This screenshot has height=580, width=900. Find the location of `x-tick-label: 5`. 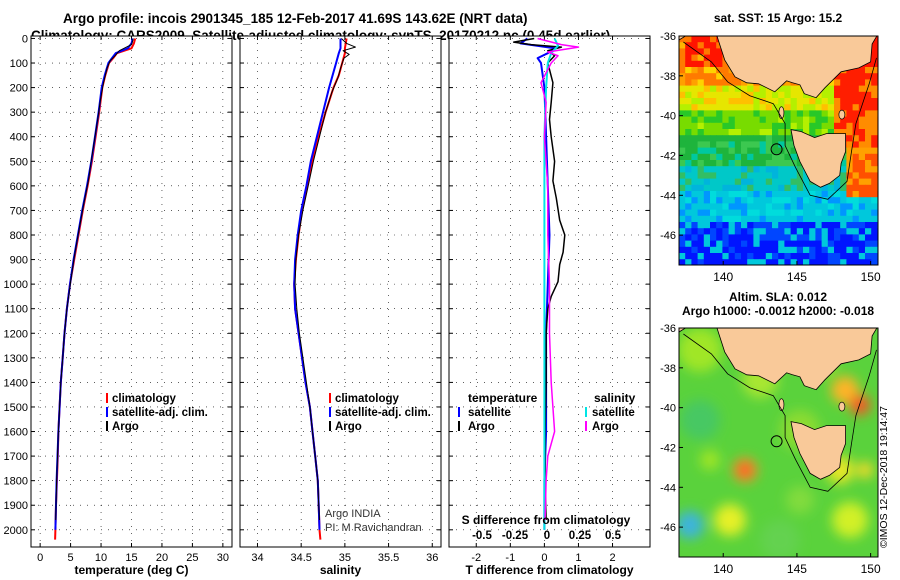

x-tick-label: 5 is located at coordinates (71, 558).